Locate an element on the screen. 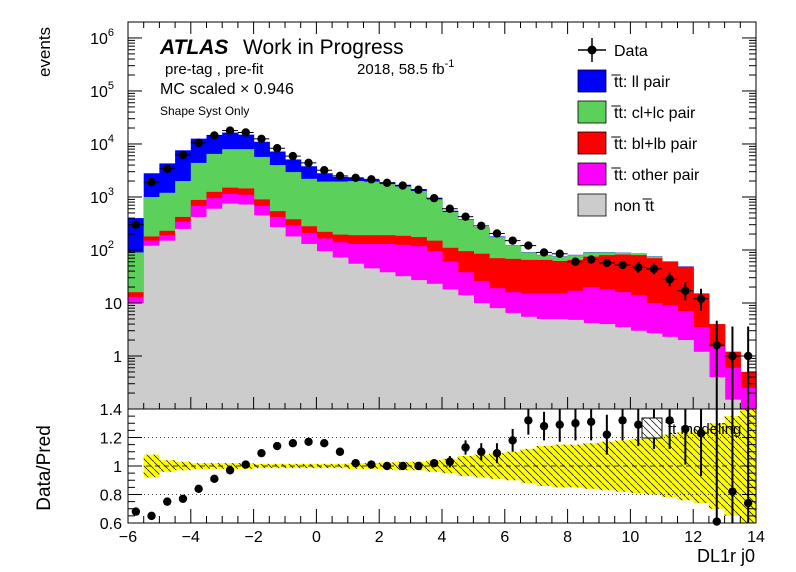  upper-tick-label-4: 10² is located at coordinates (102, 249).